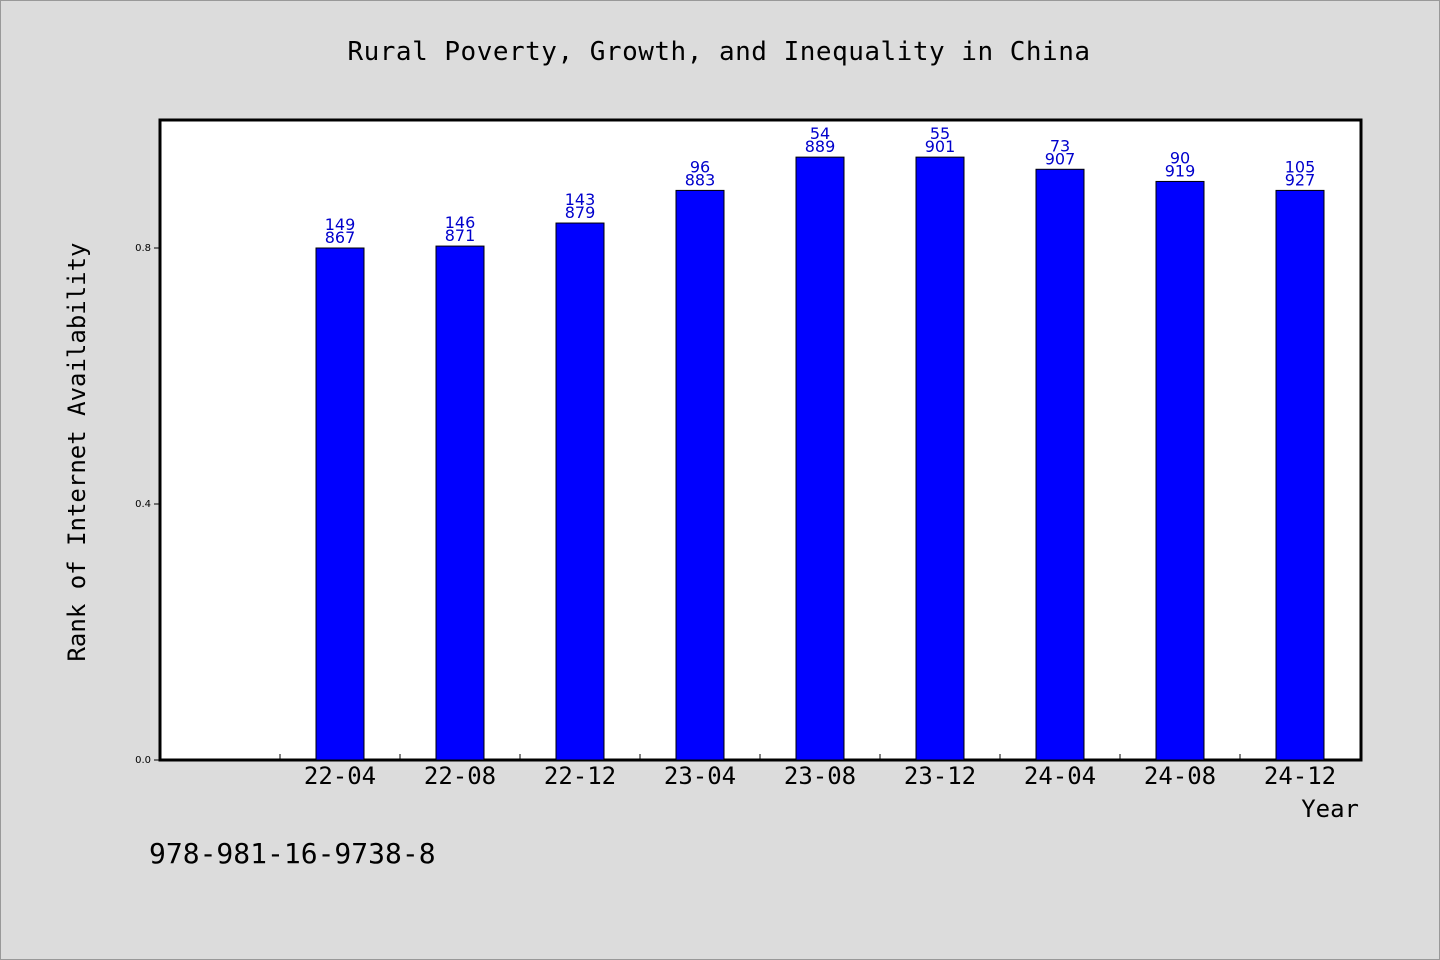 This screenshot has width=1440, height=960. I want to click on data-label-bottom: 879, so click(580, 212).